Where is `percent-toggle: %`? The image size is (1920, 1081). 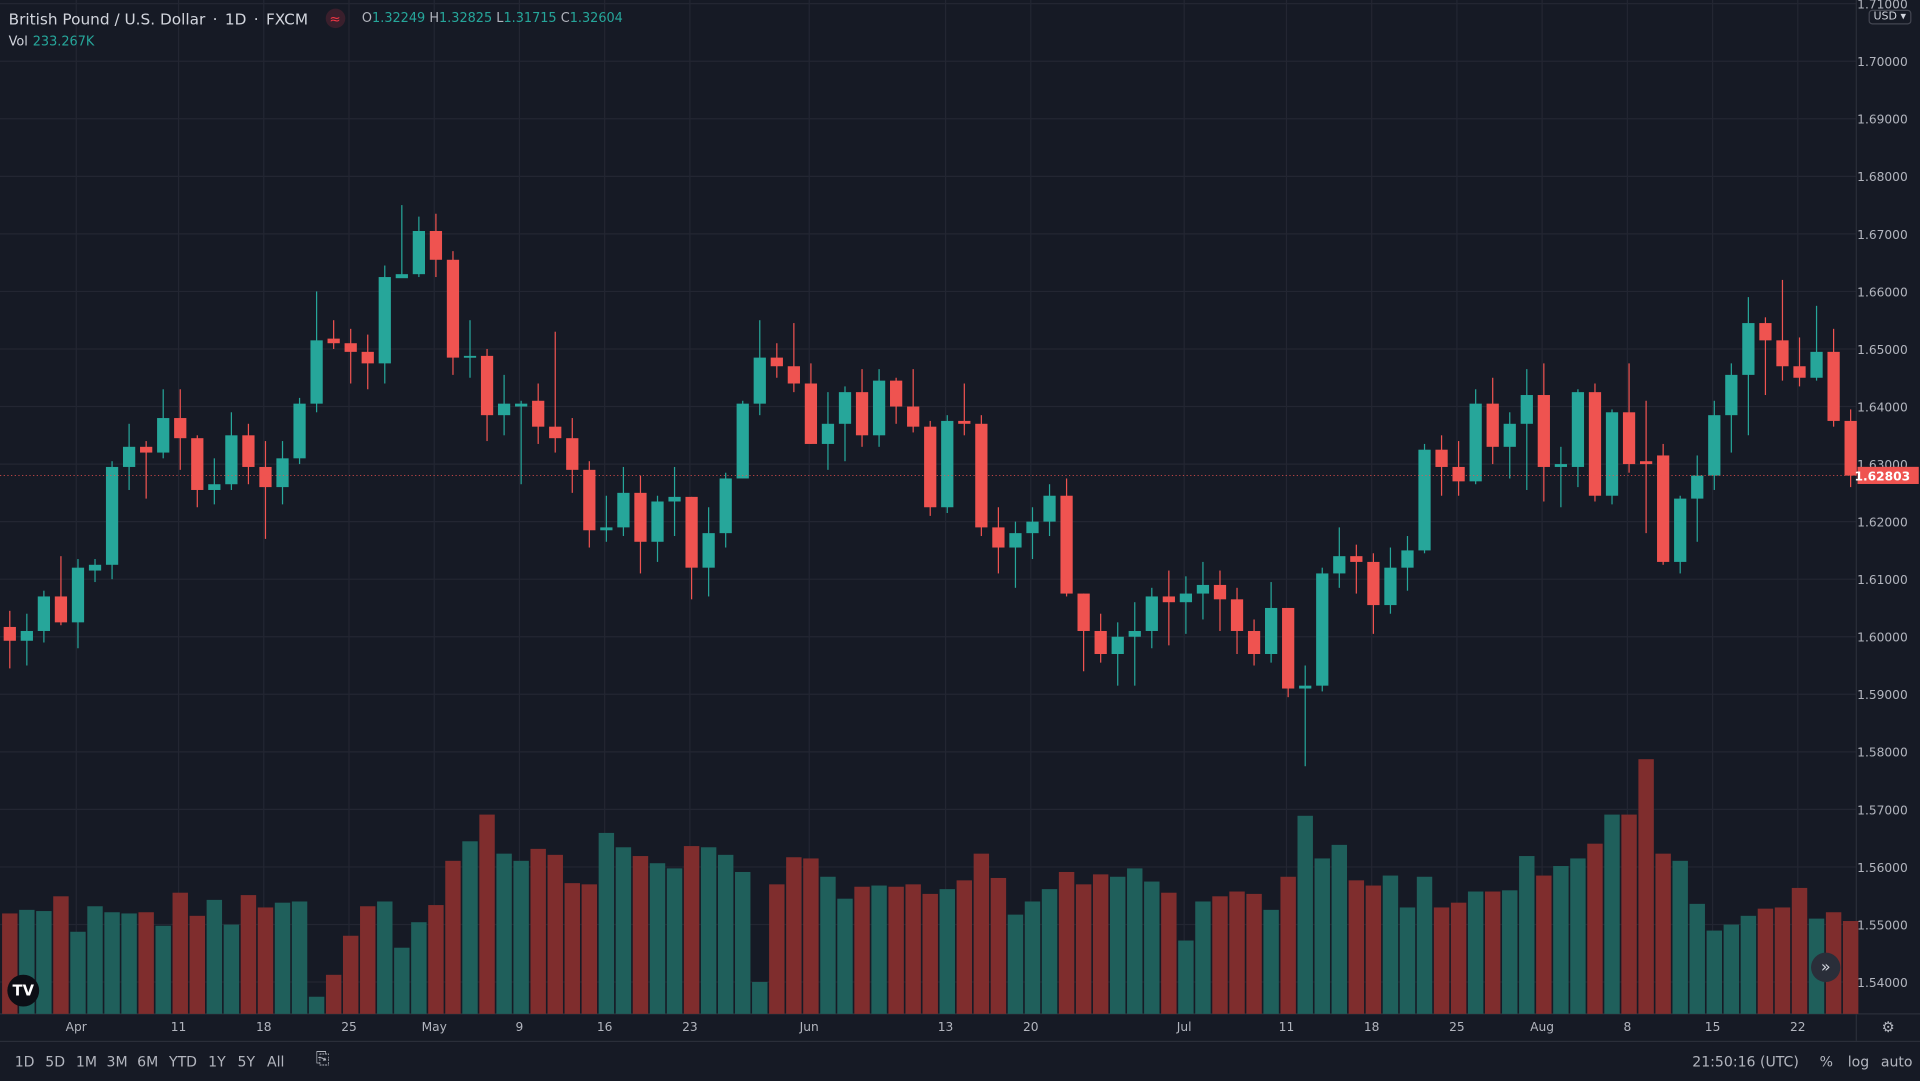
percent-toggle: % is located at coordinates (1826, 1062).